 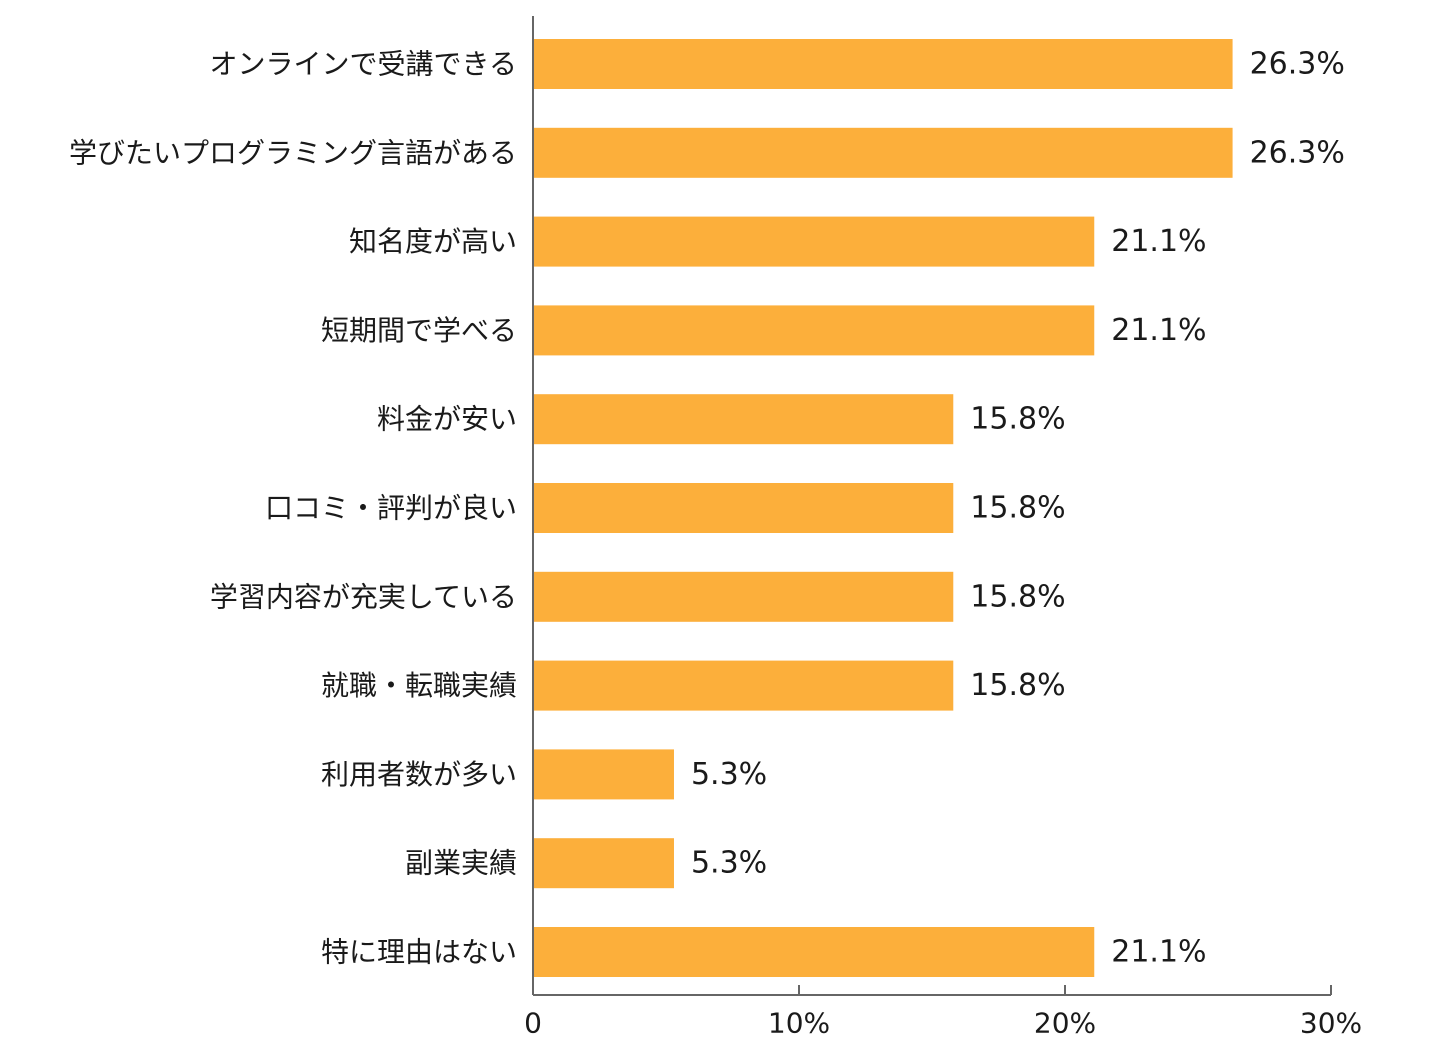 What do you see at coordinates (1297, 152) in the screenshot?
I see `value-label-1: 26.3%` at bounding box center [1297, 152].